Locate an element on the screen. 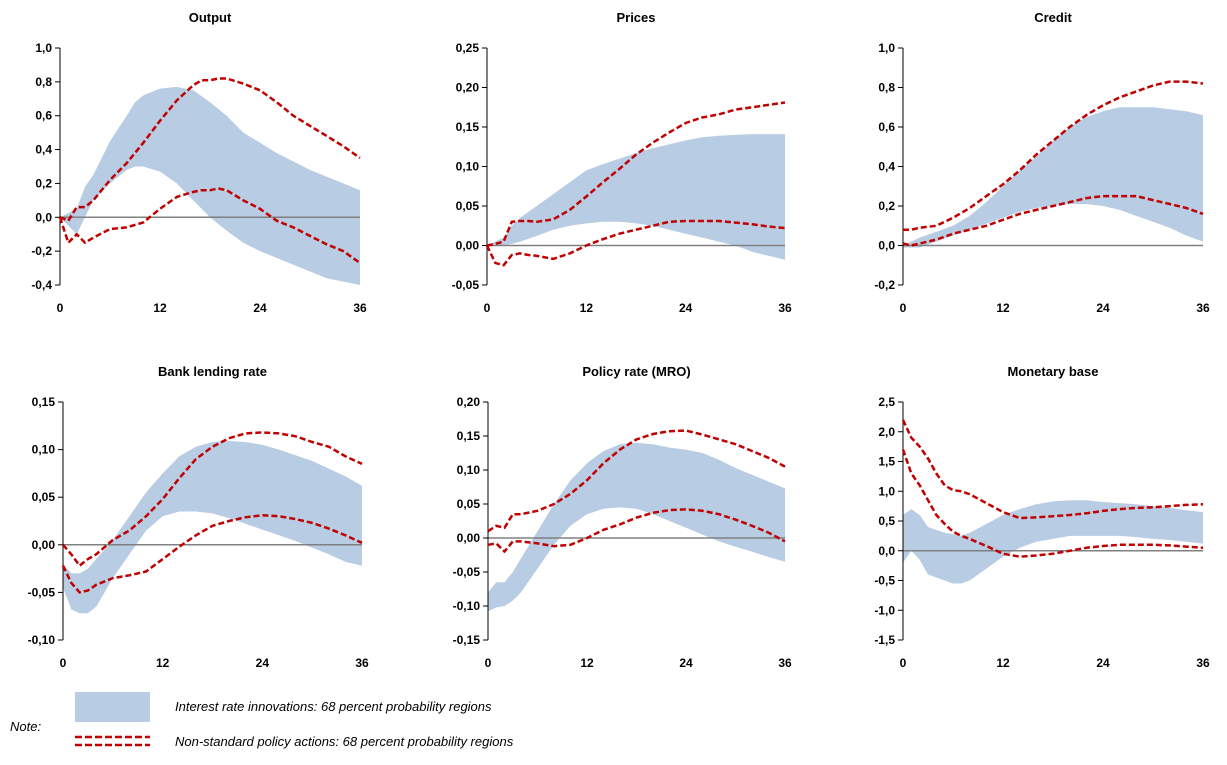  y-tick-label: 2,0 is located at coordinates (886, 432).